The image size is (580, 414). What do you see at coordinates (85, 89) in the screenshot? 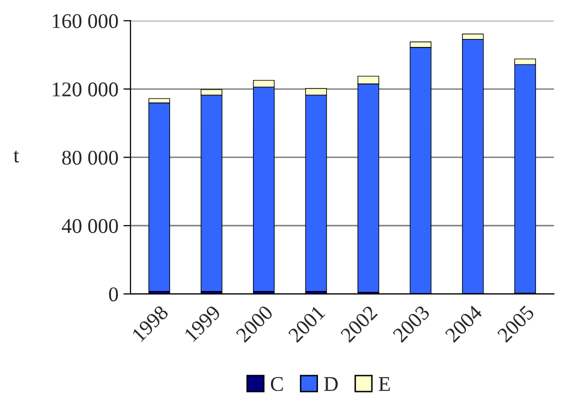
I see `y-tick-label: 120 000` at bounding box center [85, 89].